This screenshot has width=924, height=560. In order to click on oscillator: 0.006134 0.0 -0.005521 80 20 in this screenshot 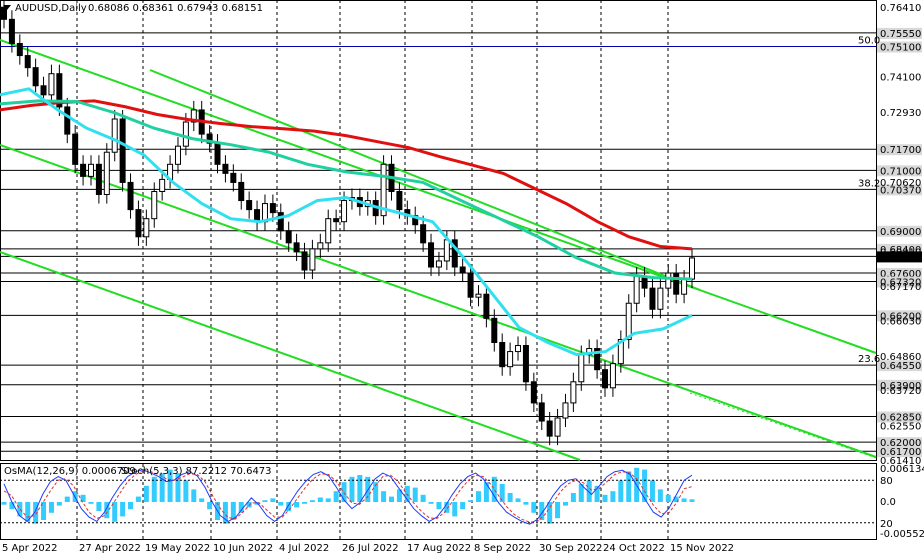, I will do `click(462, 502)`.